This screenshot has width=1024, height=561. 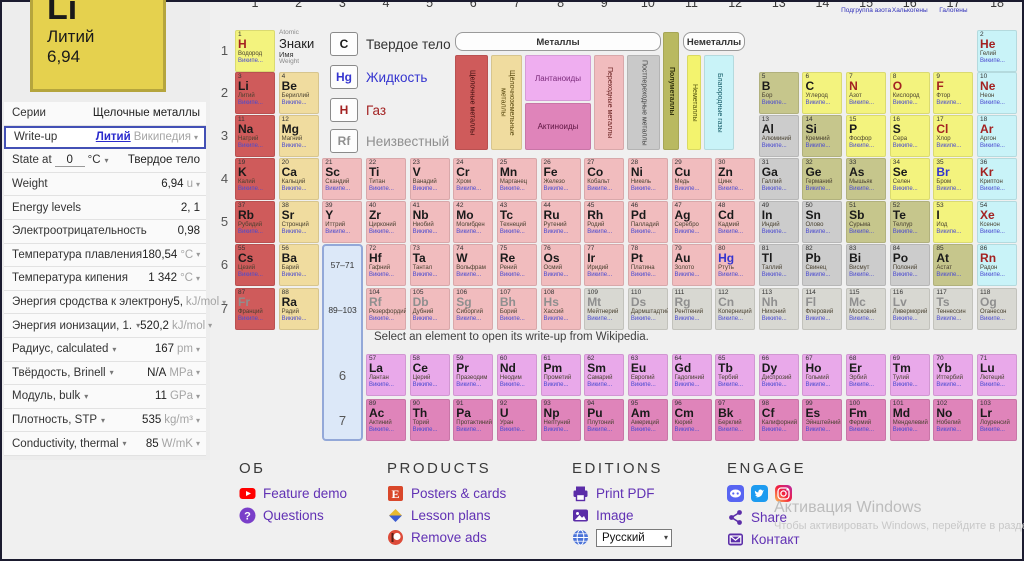 What do you see at coordinates (446, 537) in the screenshot?
I see `footer-link-remove-ads: Remove ads` at bounding box center [446, 537].